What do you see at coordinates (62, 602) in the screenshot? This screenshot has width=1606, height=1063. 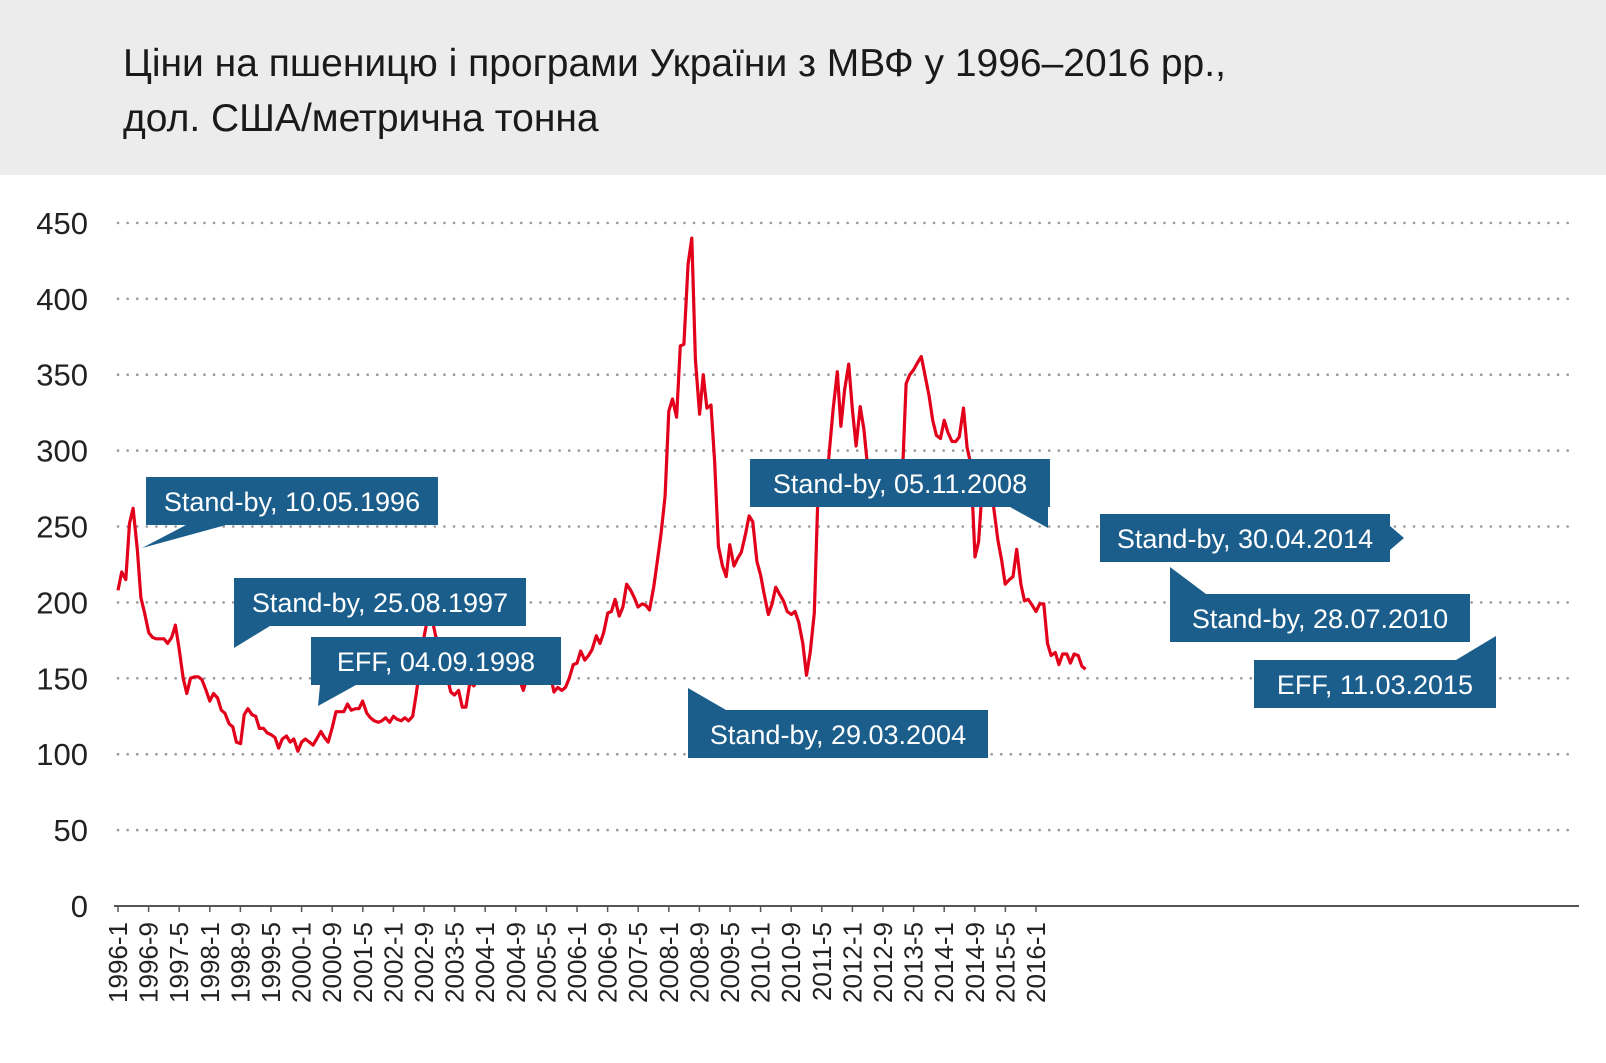 I see `y-tick-label: 200` at bounding box center [62, 602].